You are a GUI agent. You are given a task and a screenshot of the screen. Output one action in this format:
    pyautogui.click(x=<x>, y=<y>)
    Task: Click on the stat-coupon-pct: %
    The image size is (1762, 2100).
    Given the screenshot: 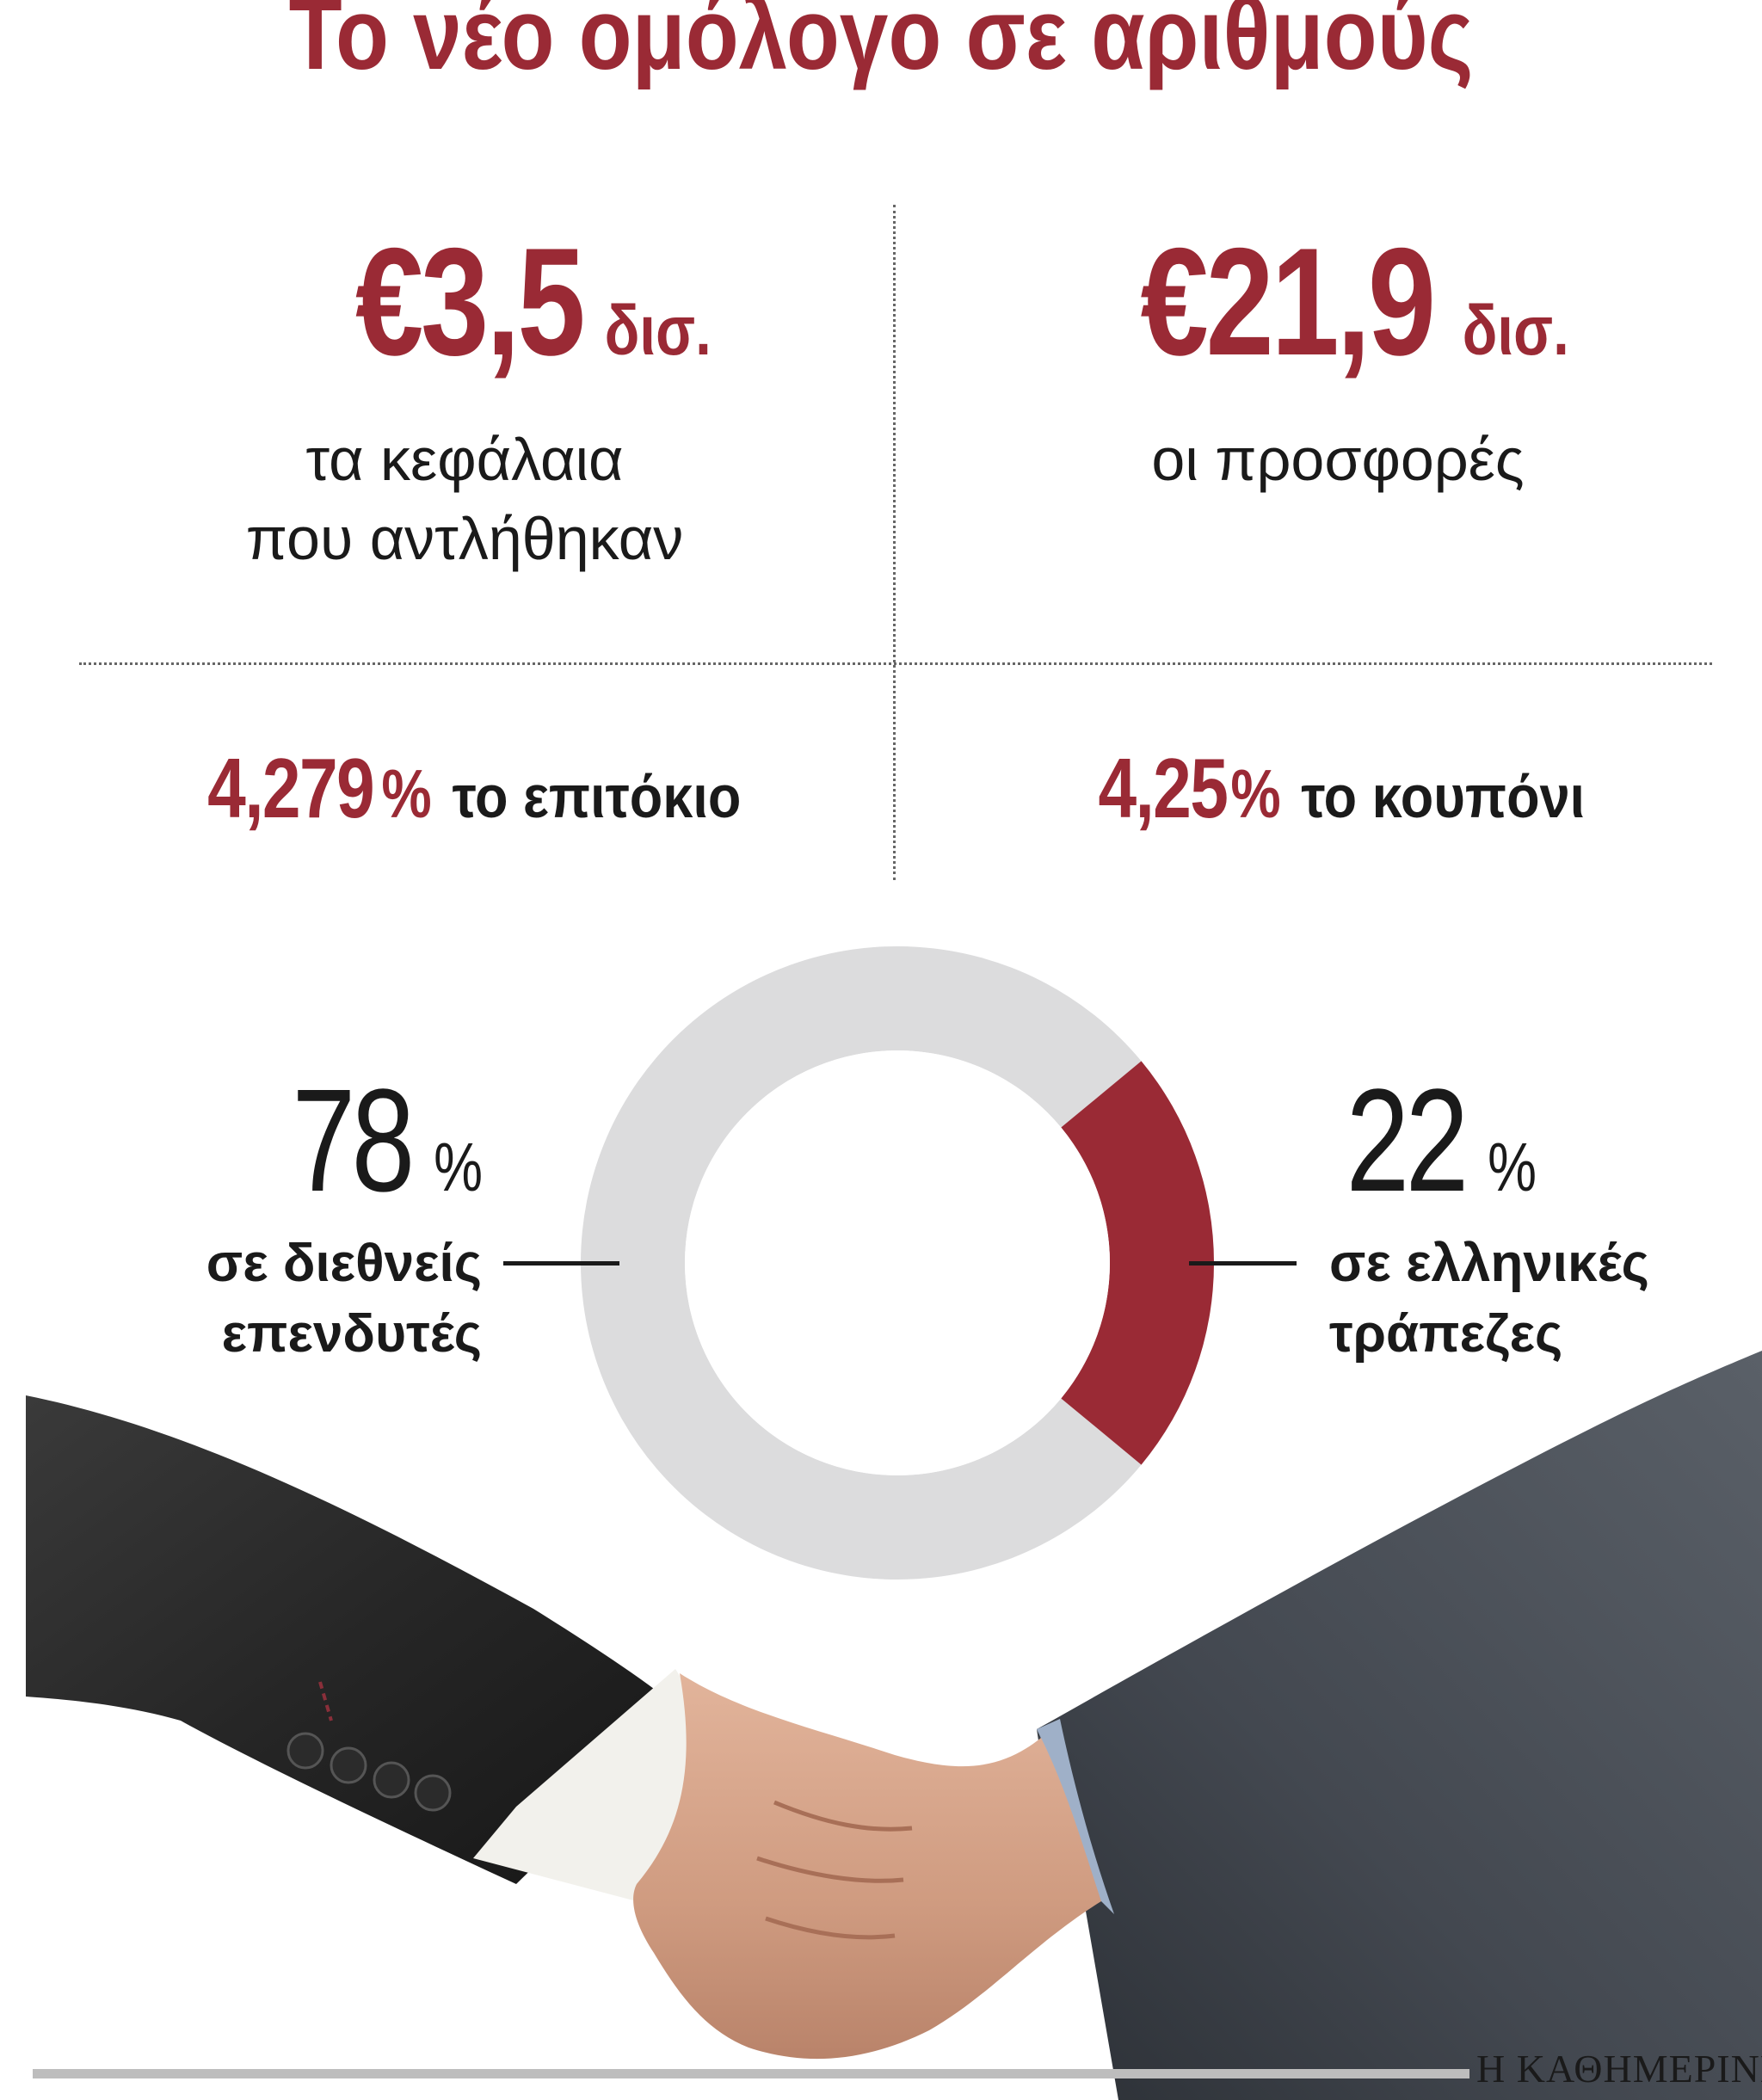 What is the action you would take?
    pyautogui.click(x=1256, y=793)
    